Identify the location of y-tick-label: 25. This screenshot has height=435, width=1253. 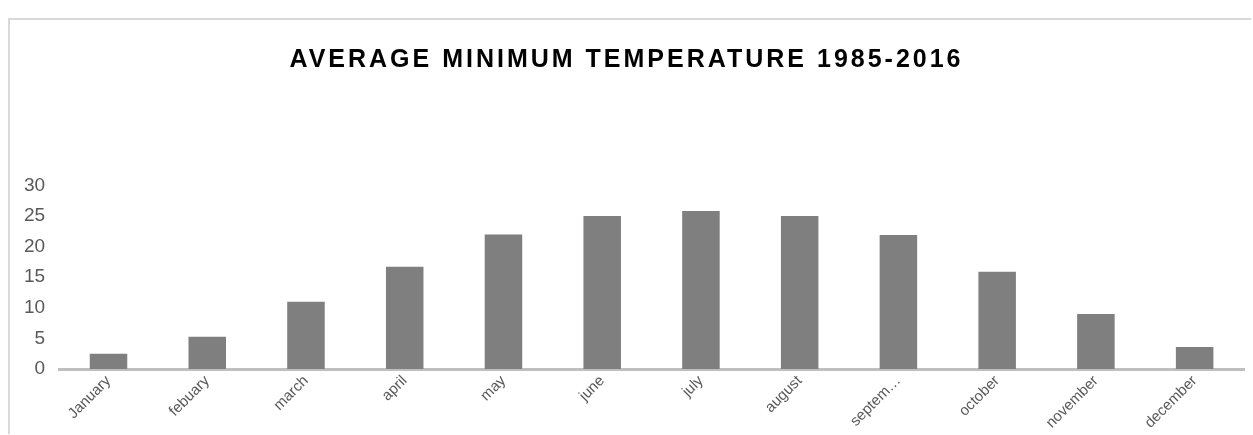
(34, 215).